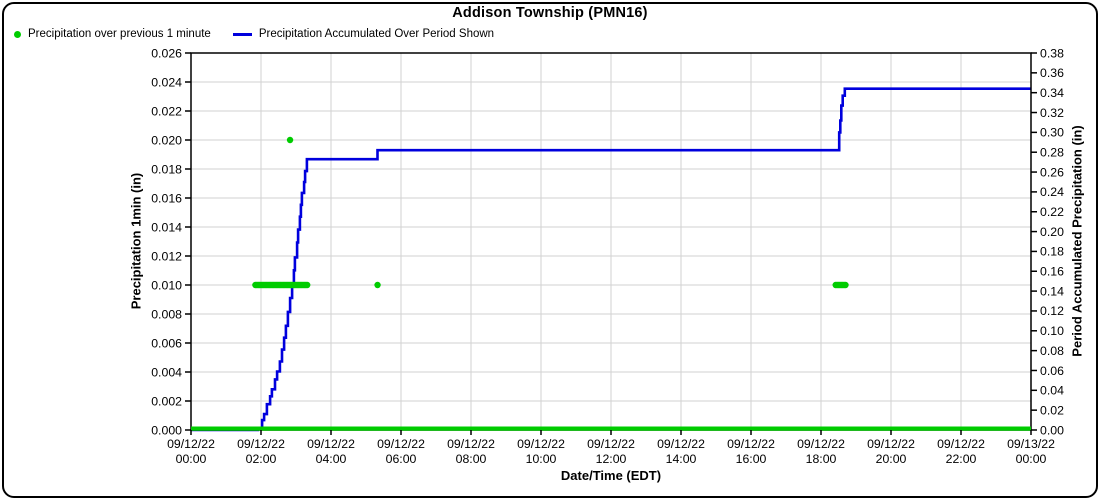 This screenshot has height=500, width=1100. I want to click on svg-text: 0.12, so click(1052, 311).